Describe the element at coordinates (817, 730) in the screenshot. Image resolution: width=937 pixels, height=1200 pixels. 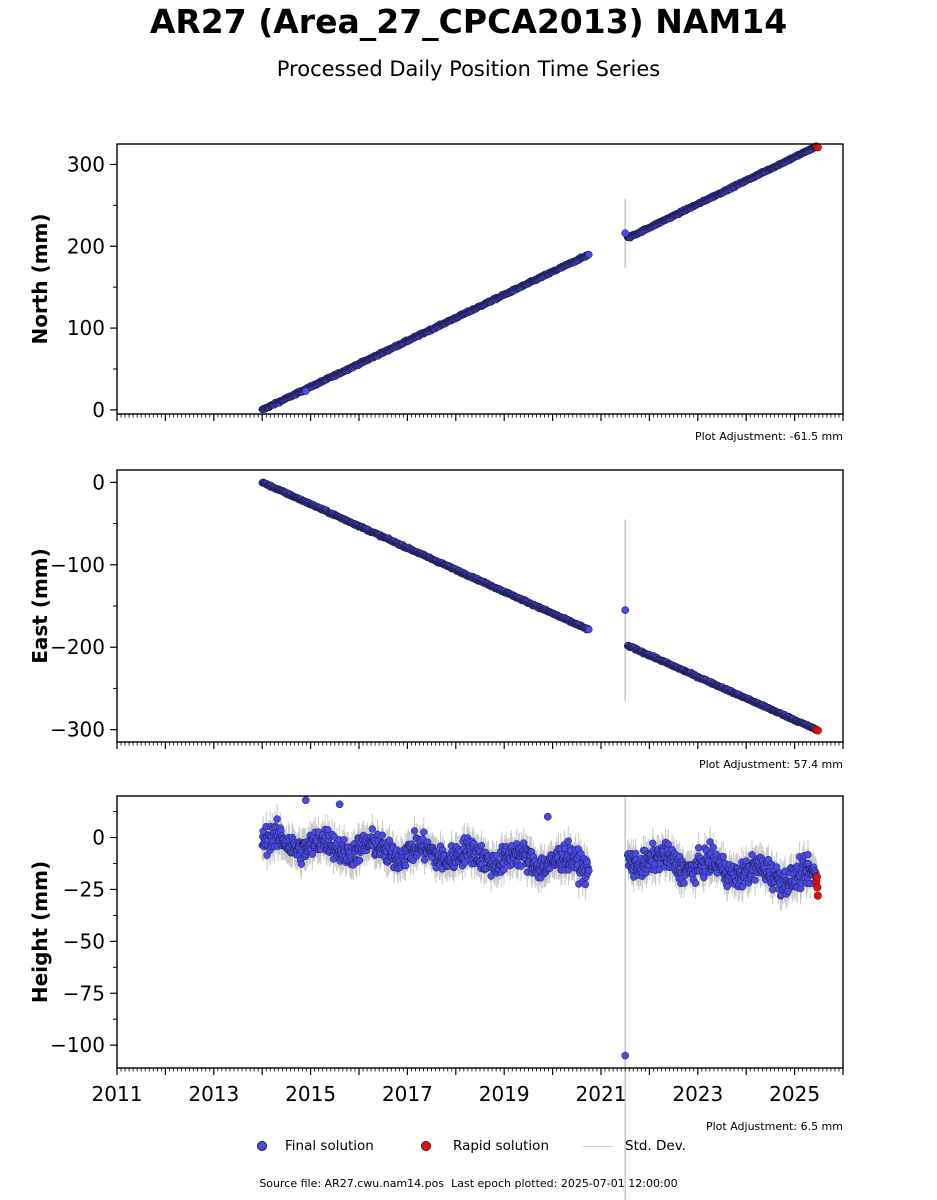
I see `panel2-rapid-point` at that location.